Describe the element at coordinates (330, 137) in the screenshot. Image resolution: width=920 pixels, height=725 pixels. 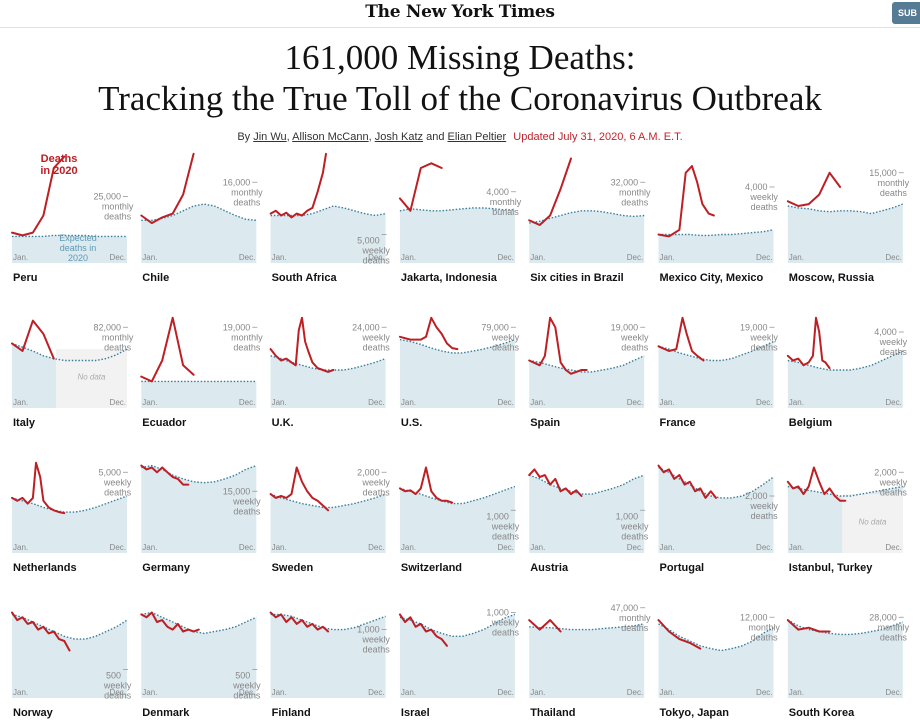
I see `author-link: Allison McCann` at that location.